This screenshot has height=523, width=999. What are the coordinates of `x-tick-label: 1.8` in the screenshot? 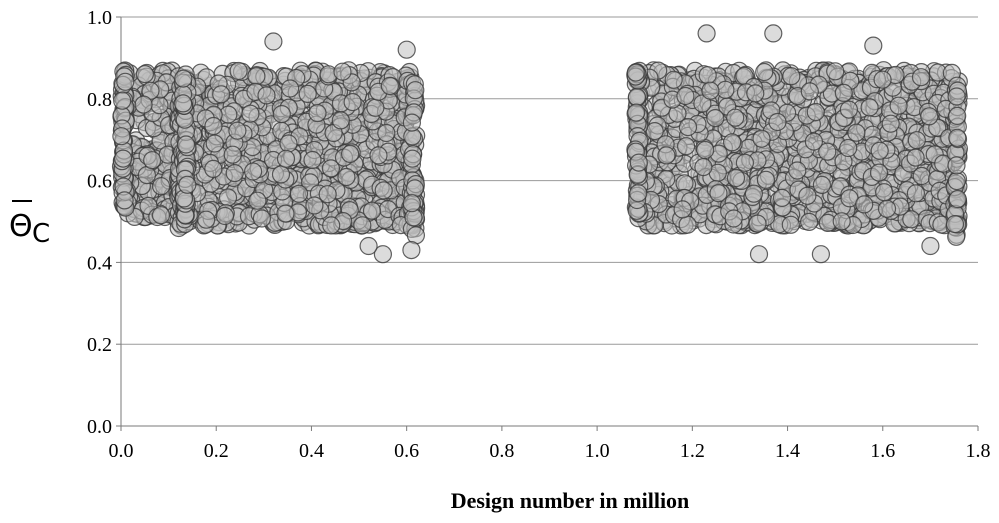 It's located at (978, 451).